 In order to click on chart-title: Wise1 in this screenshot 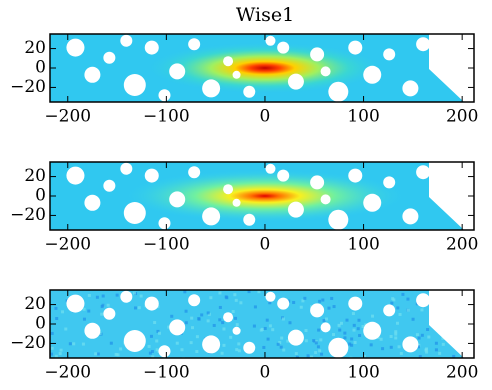, I will do `click(265, 15)`.